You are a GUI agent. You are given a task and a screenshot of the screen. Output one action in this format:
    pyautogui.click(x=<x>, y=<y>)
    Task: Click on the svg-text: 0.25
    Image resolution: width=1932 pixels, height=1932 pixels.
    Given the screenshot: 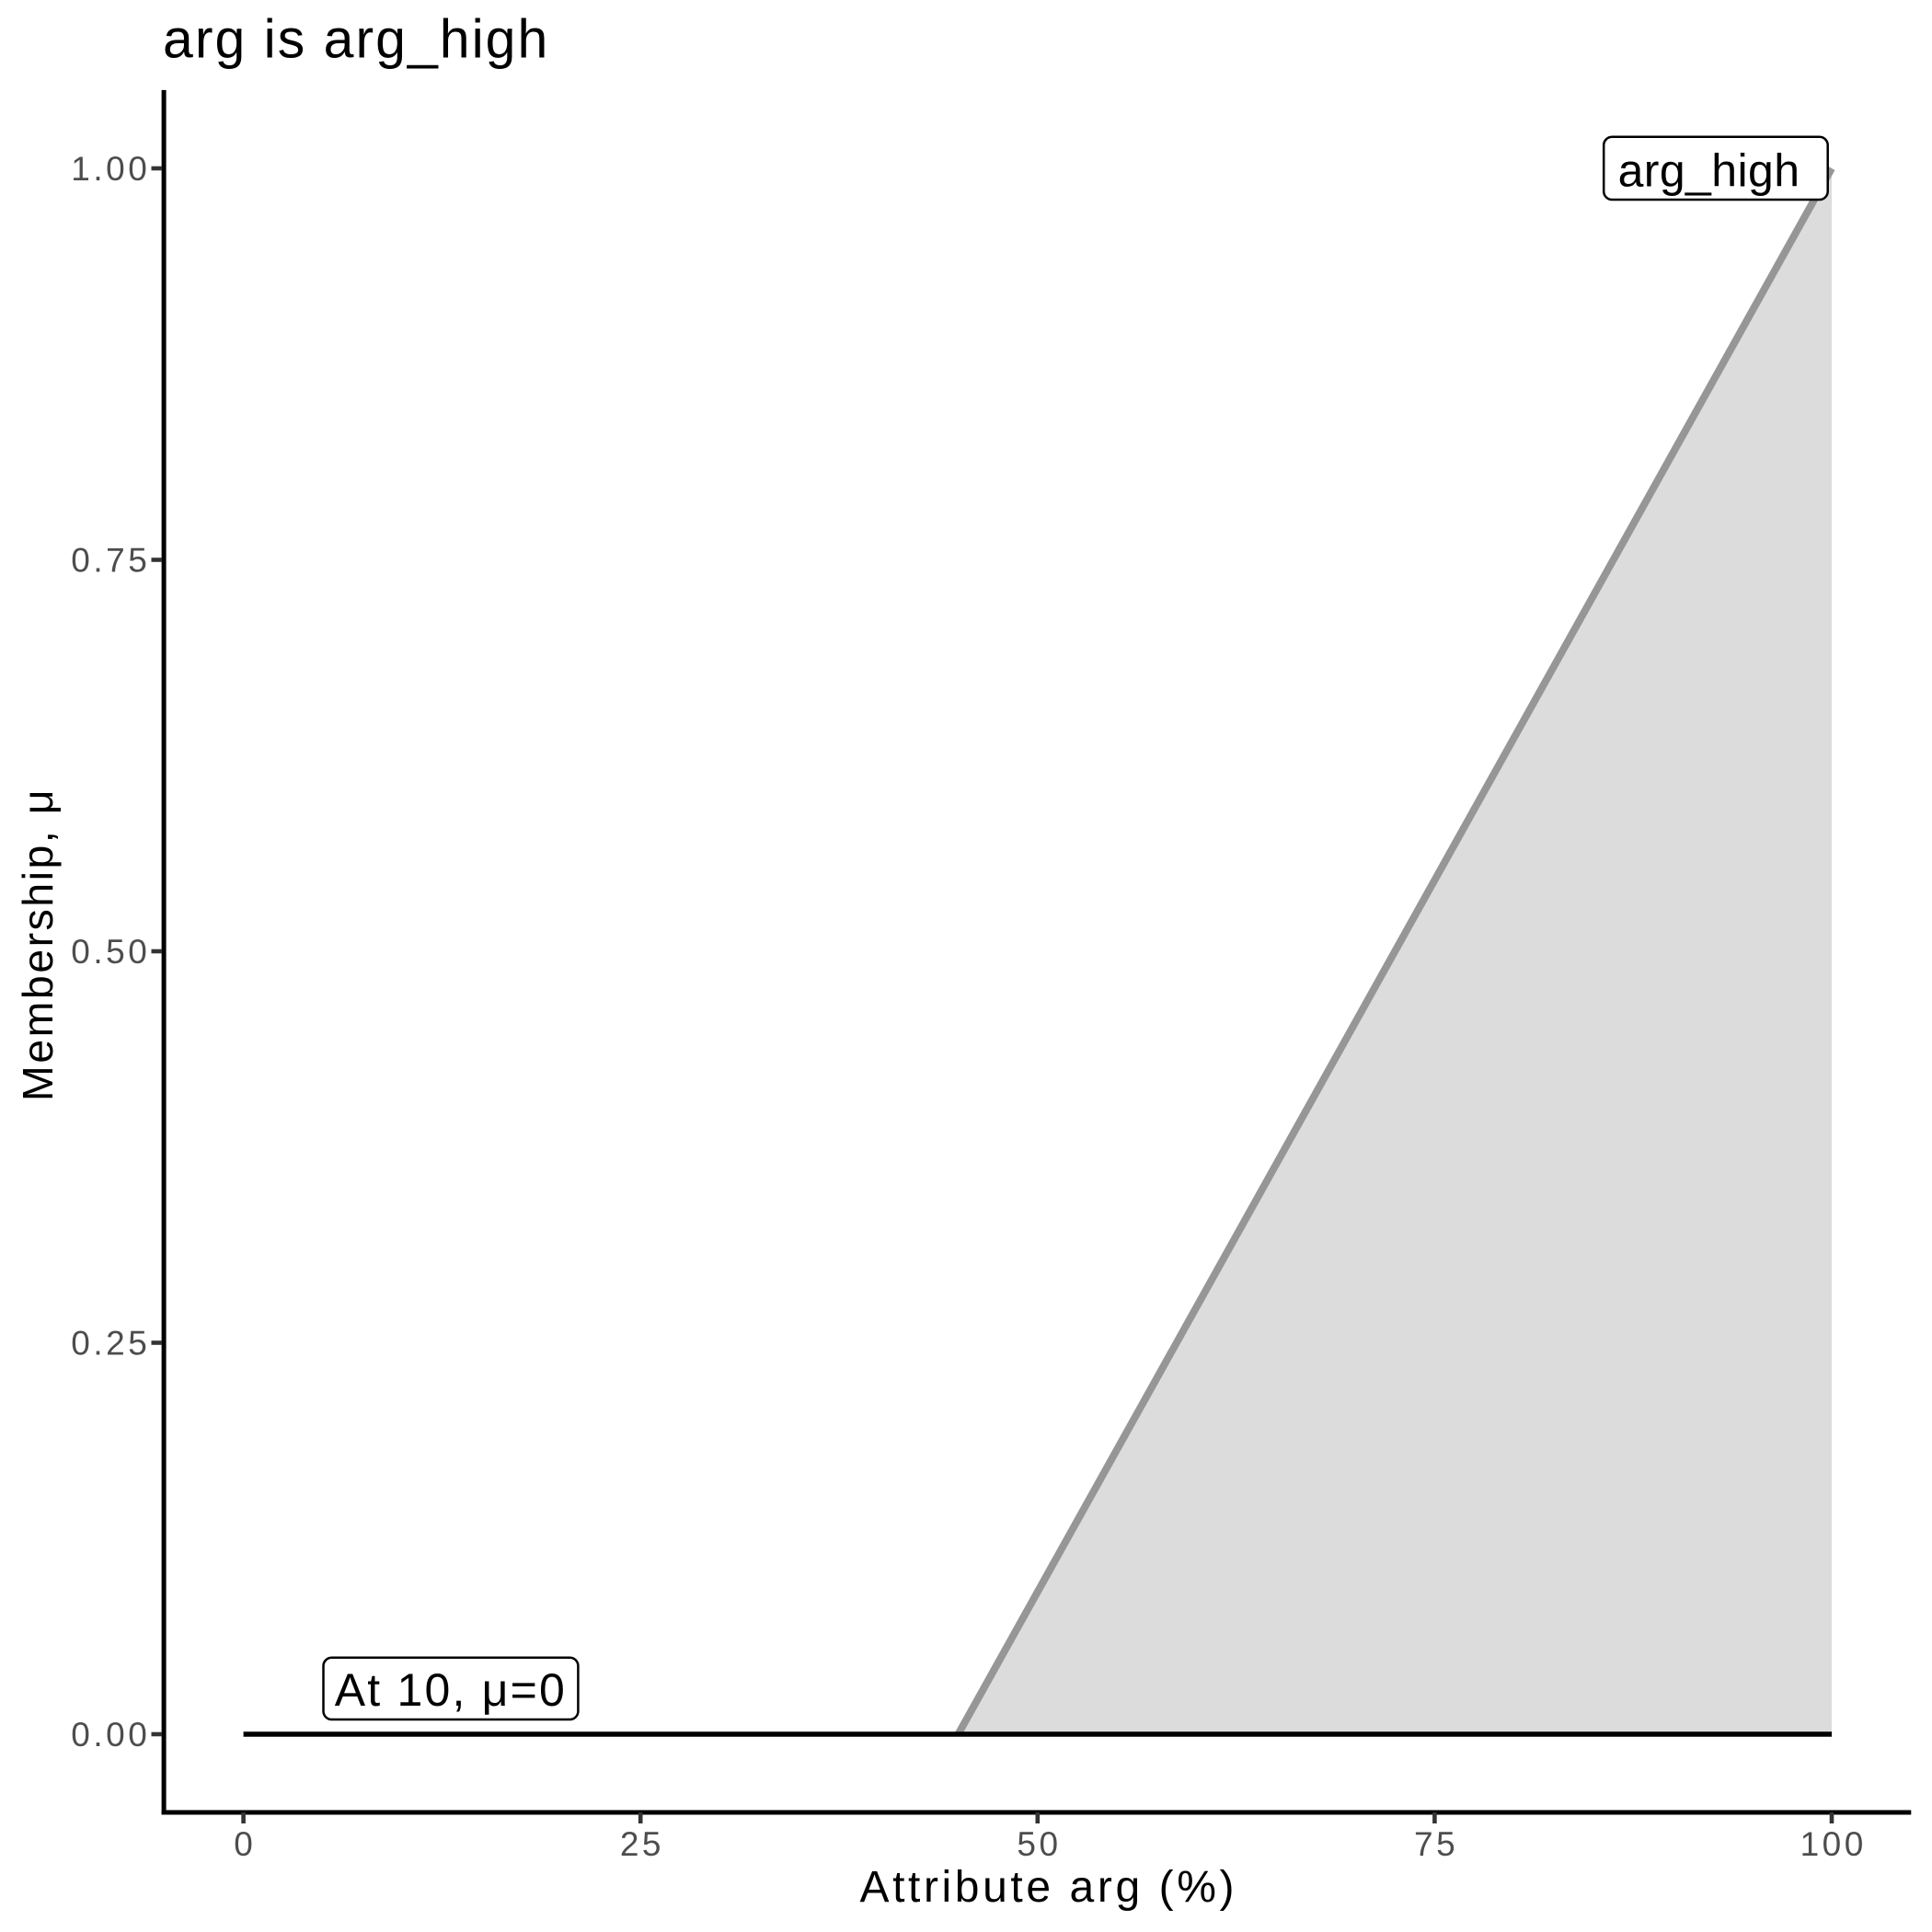 What is the action you would take?
    pyautogui.click(x=110, y=1344)
    